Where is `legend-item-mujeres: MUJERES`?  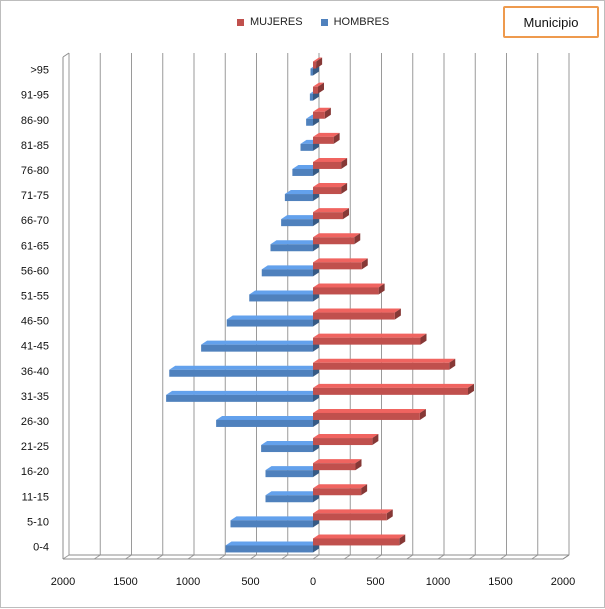
legend-item-mujeres: MUJERES is located at coordinates (270, 22).